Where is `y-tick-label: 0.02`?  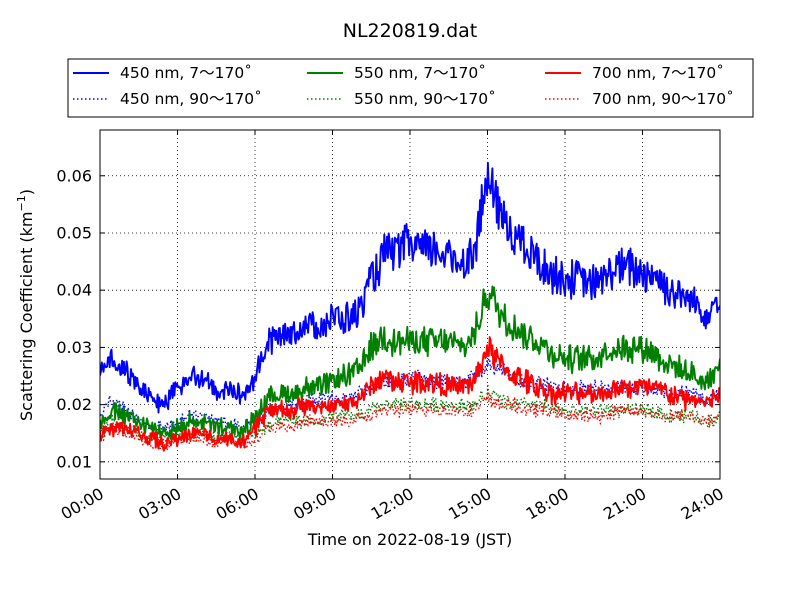
y-tick-label: 0.02 is located at coordinates (74, 404).